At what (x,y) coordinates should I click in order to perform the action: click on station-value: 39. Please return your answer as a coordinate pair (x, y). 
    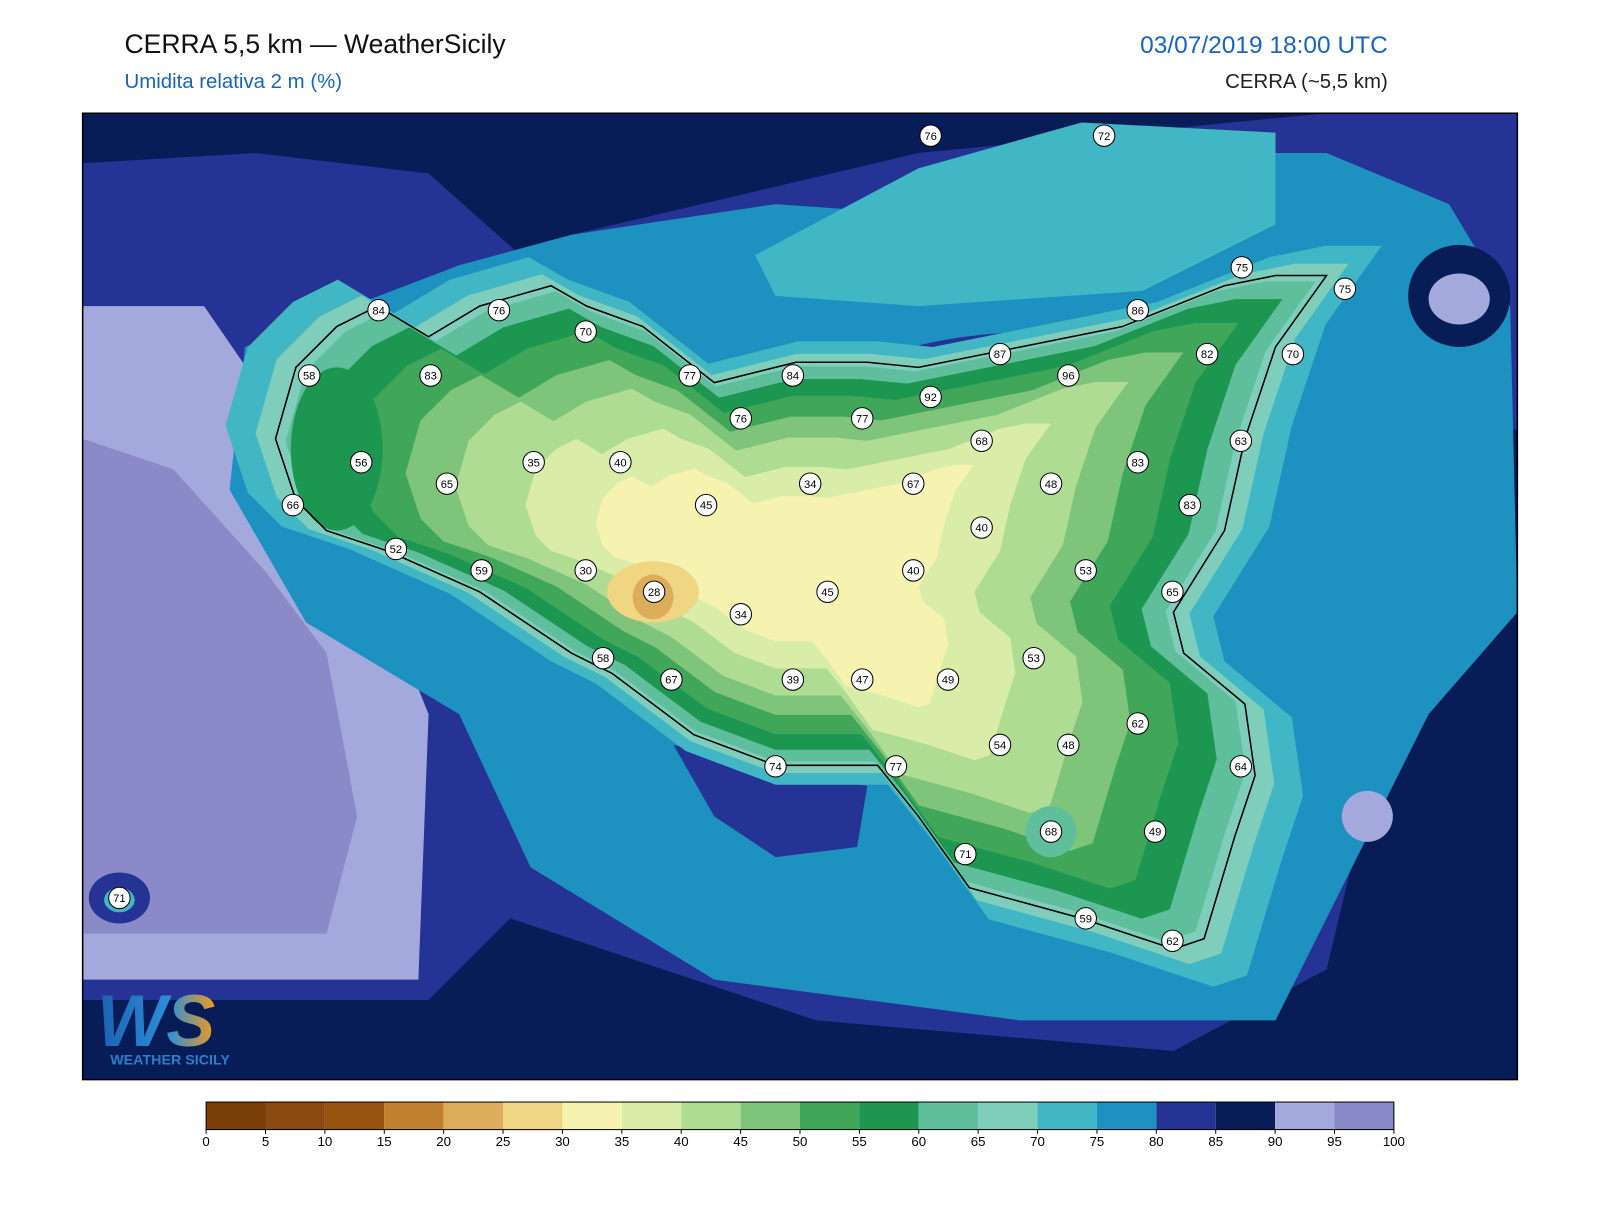
    Looking at the image, I should click on (793, 681).